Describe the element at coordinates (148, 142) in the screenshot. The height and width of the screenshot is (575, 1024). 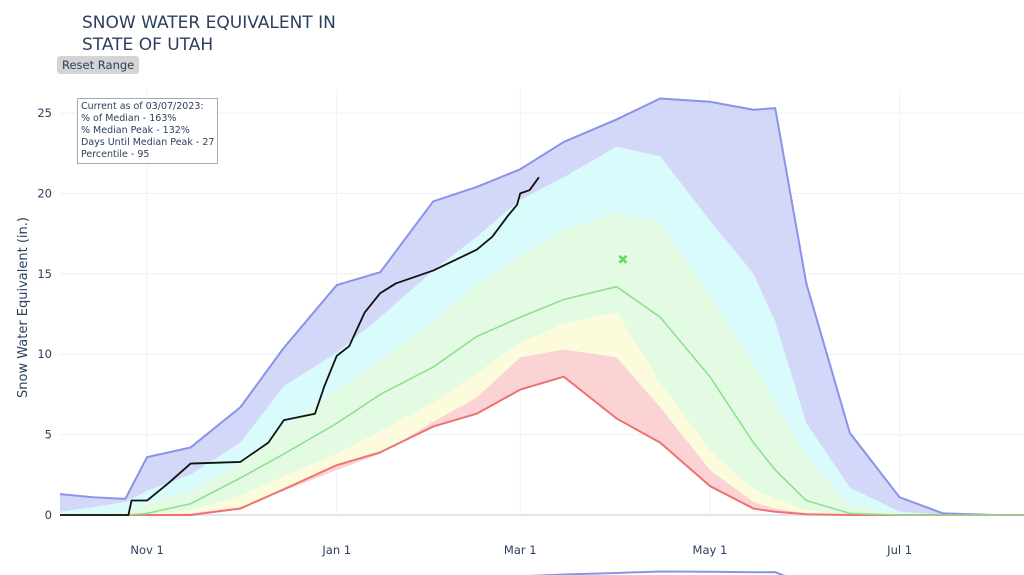
I see `anno-line: Days Until Median Peak - 27` at that location.